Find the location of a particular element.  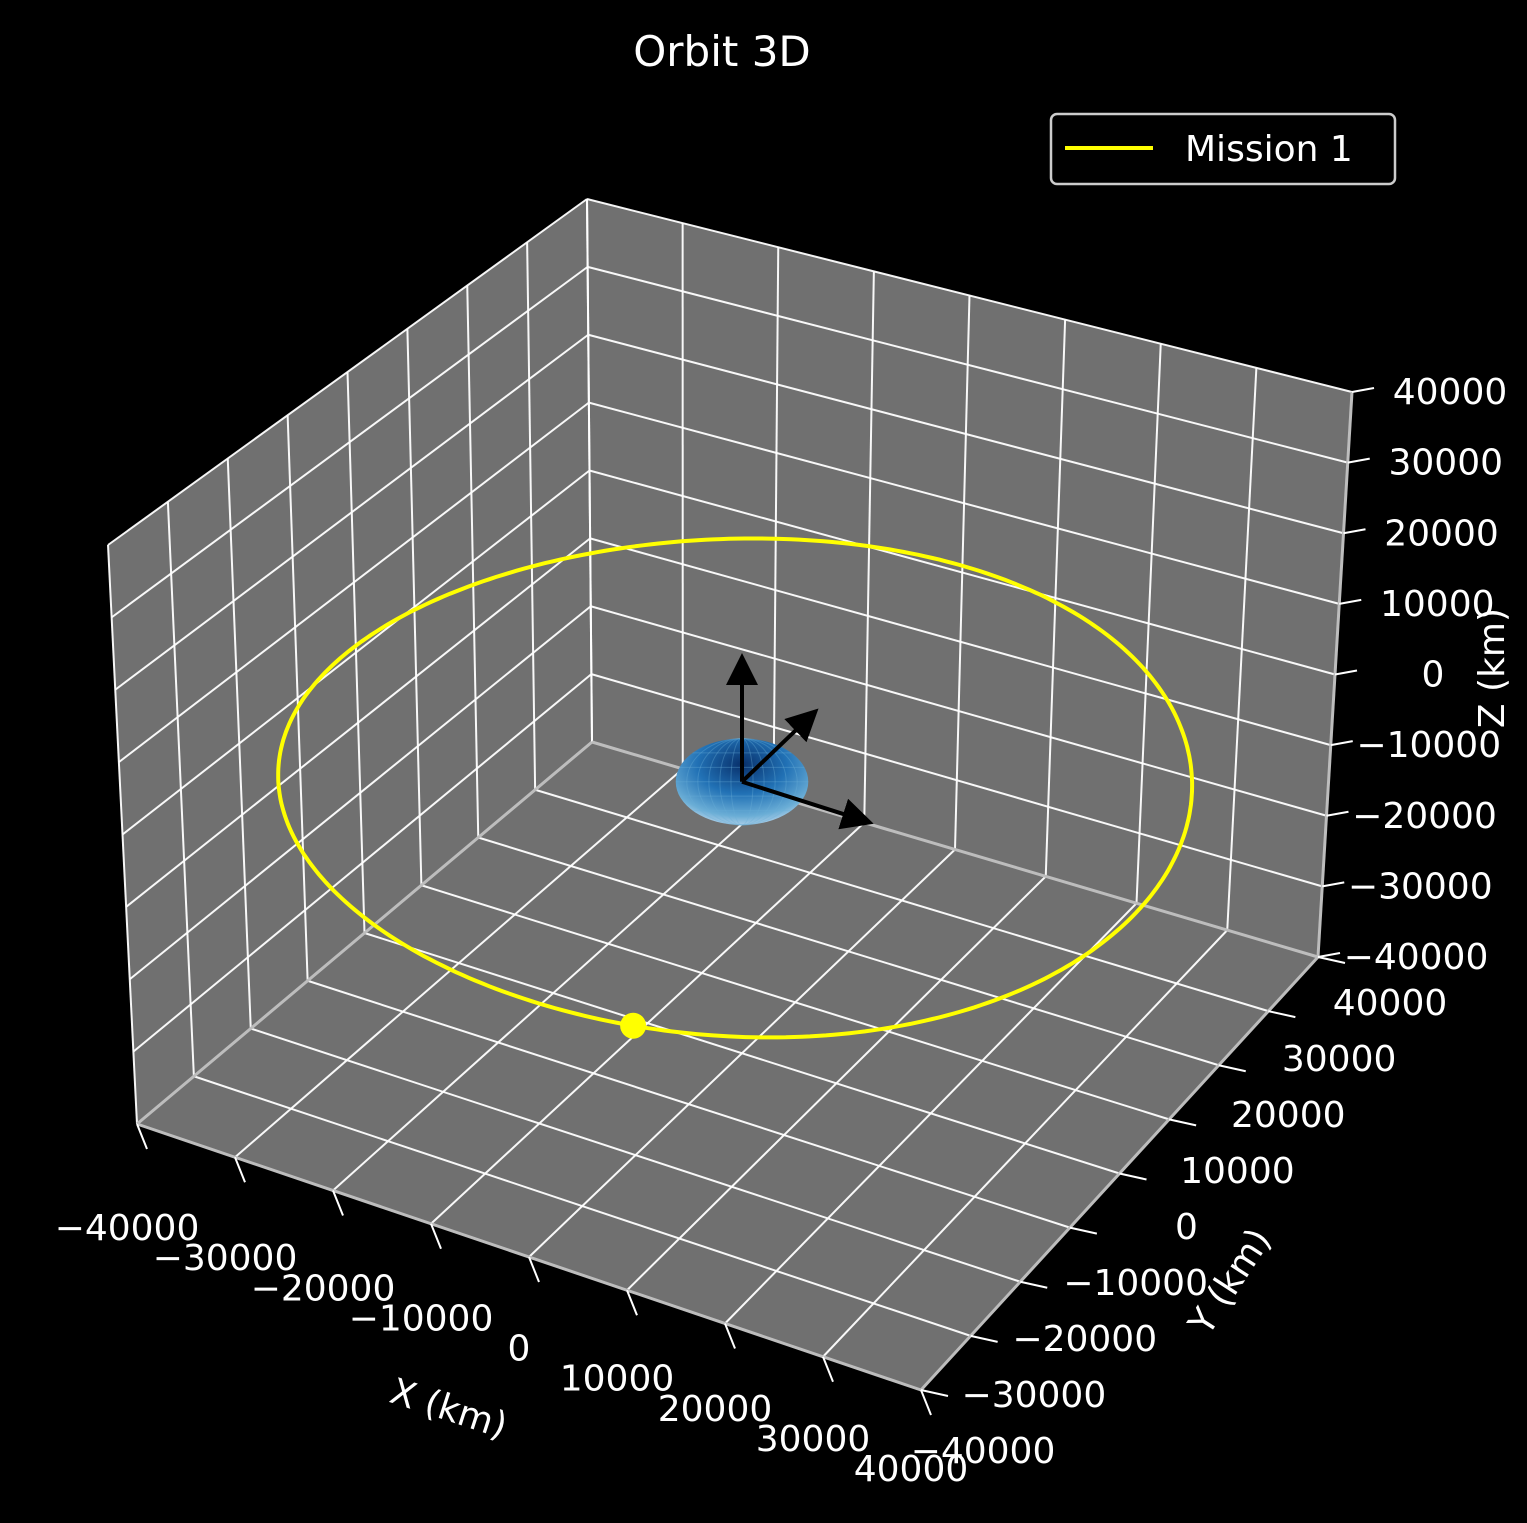

z-tick-label: −40000 is located at coordinates (1416, 957).